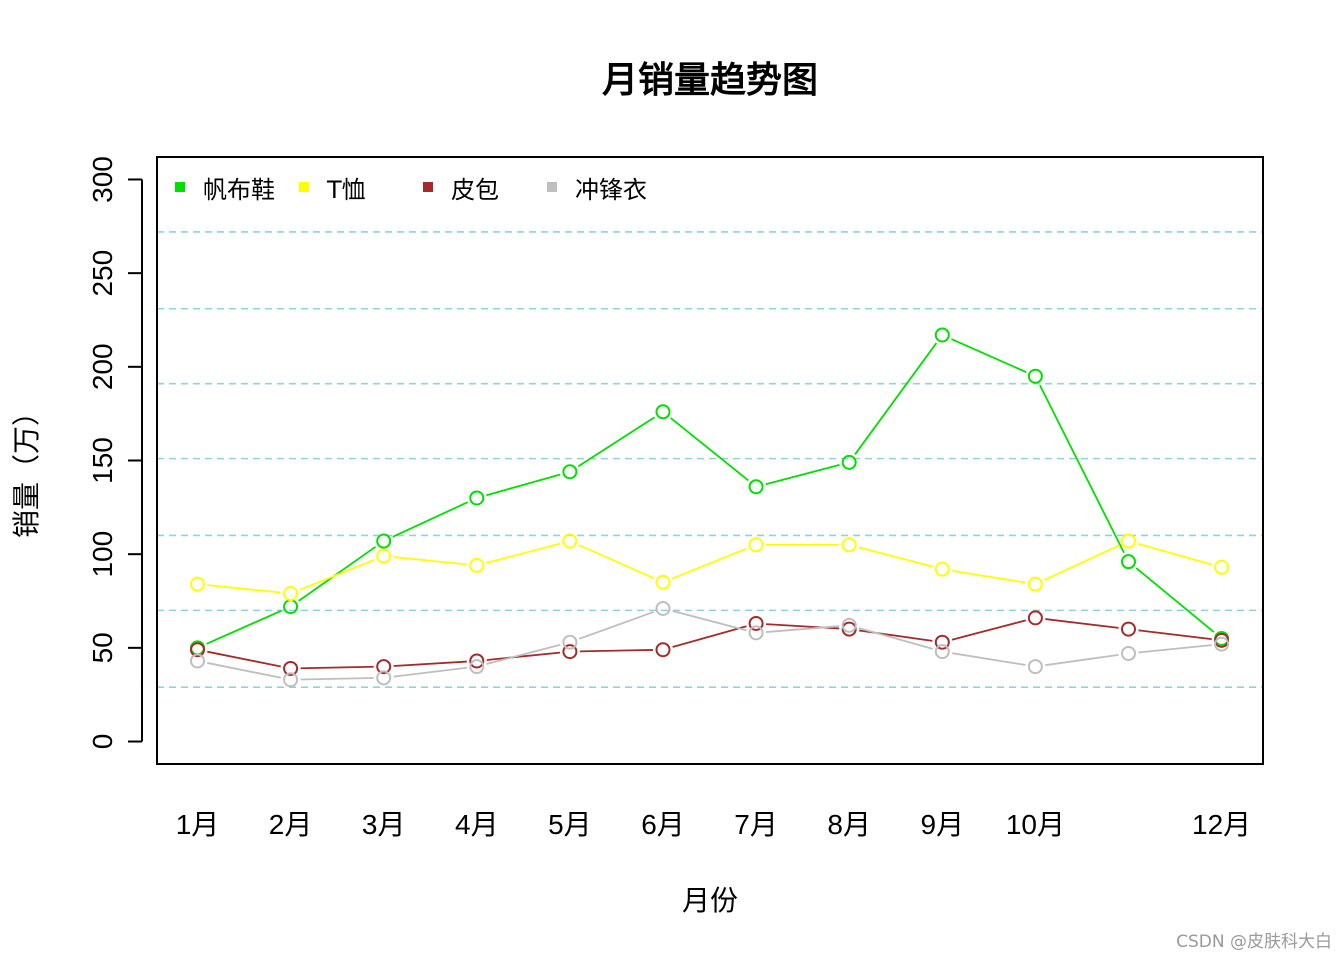 The width and height of the screenshot is (1344, 960). Describe the element at coordinates (346, 190) in the screenshot. I see `legend-label-1: T恤` at that location.